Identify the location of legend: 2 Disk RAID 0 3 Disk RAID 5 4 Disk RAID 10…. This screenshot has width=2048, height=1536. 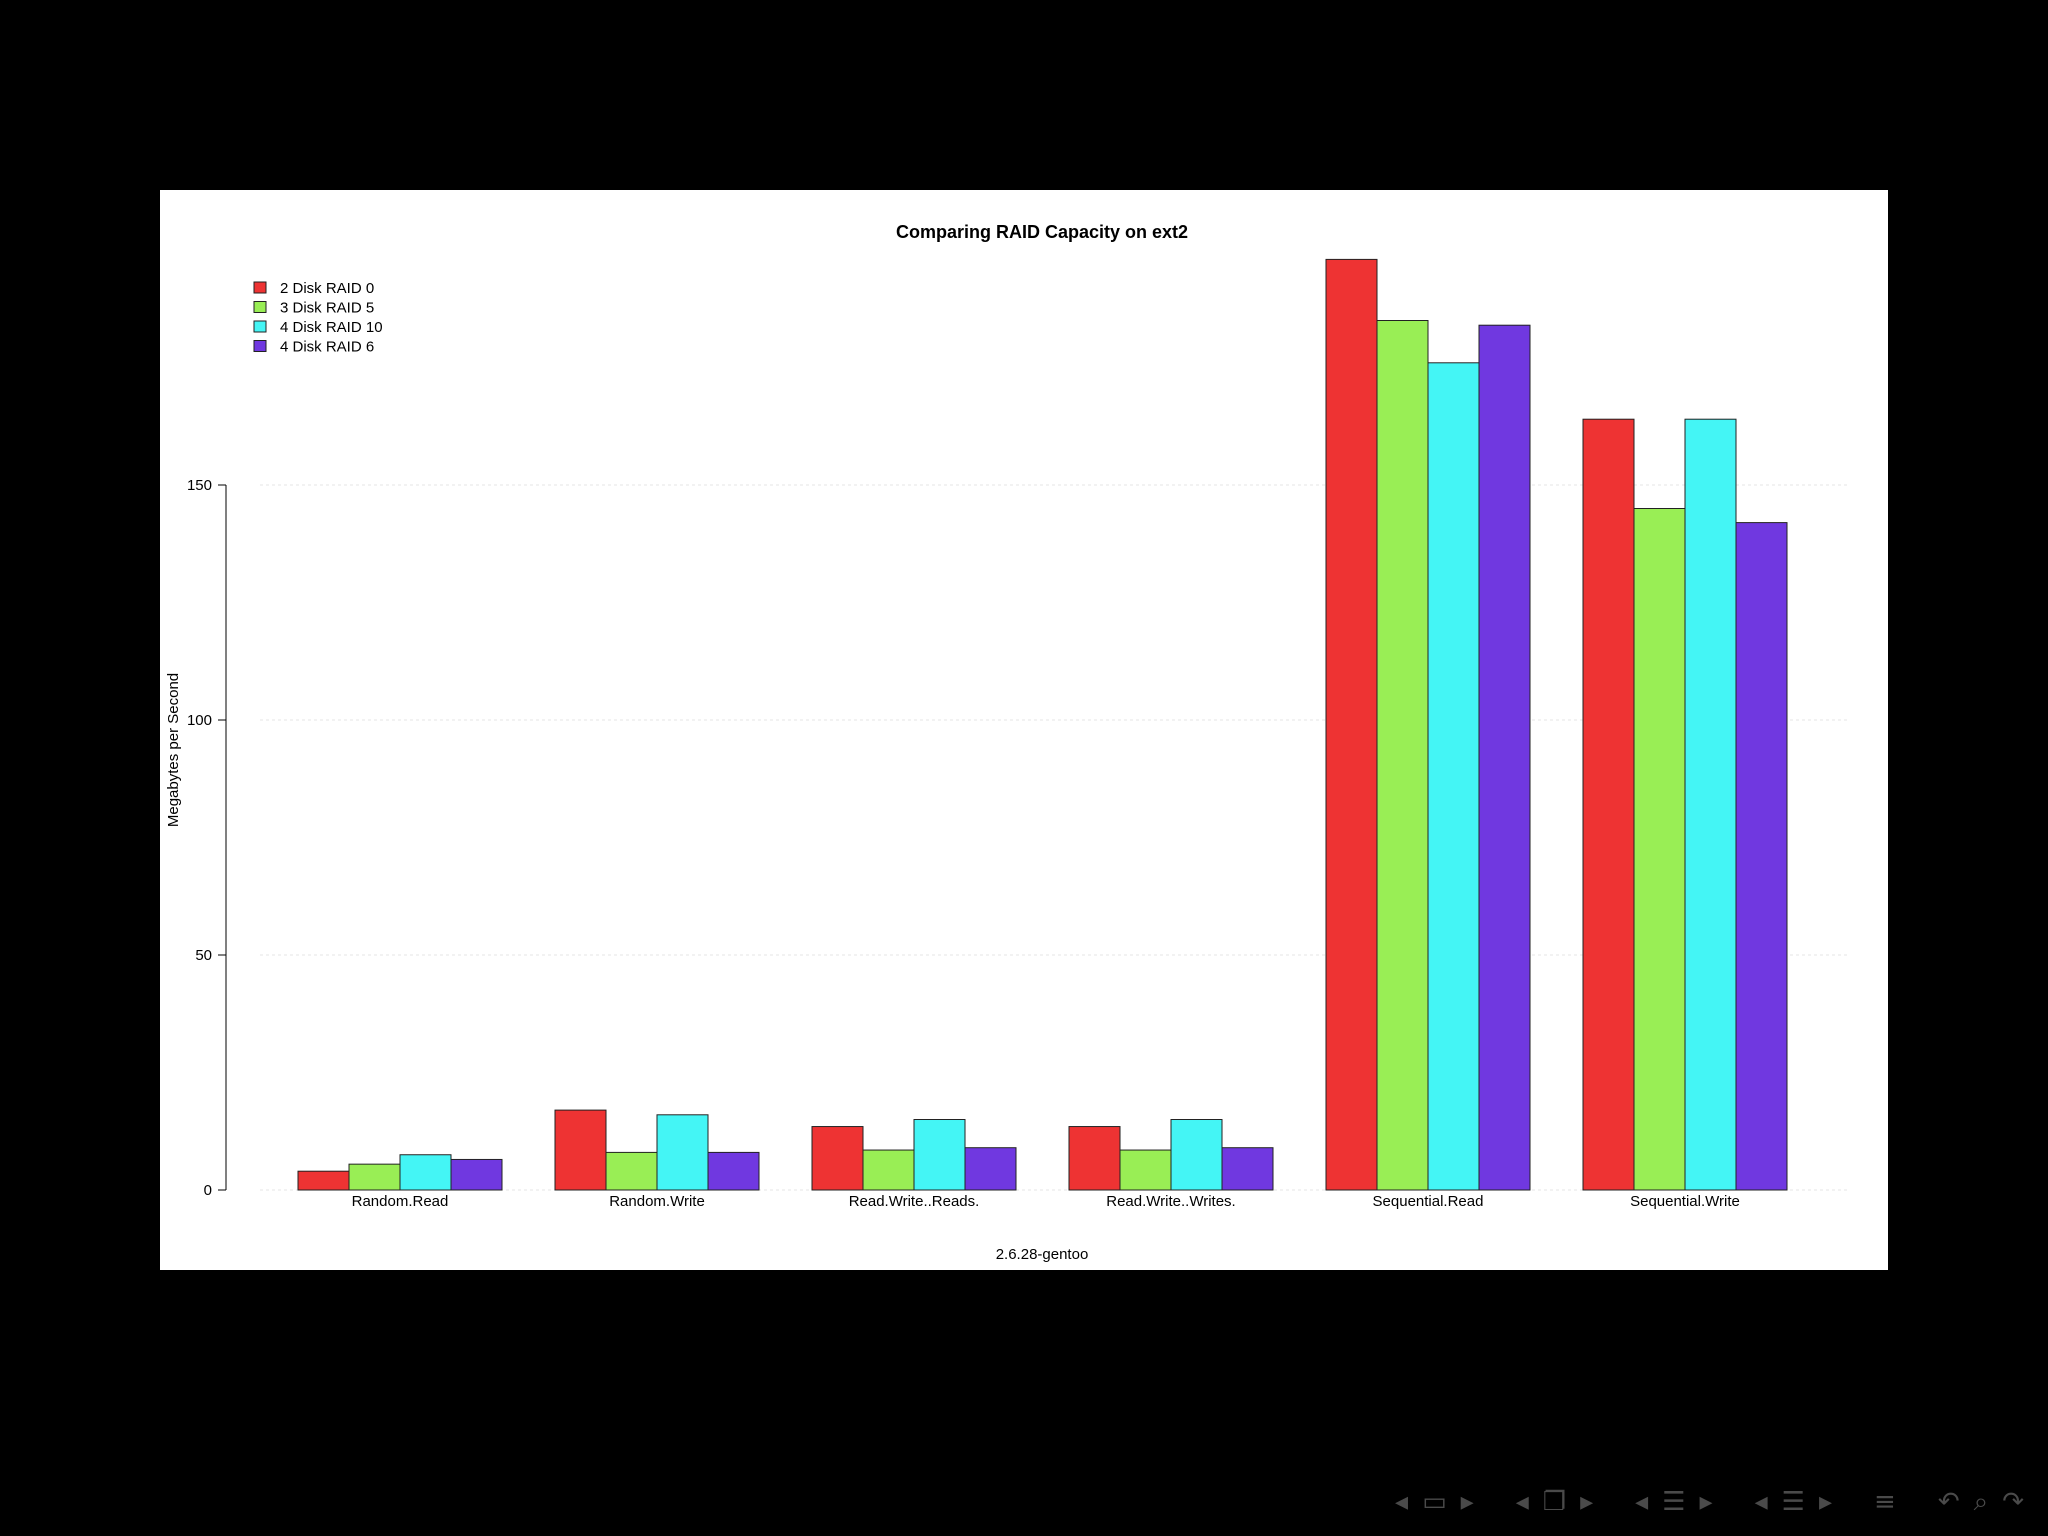
(318, 318).